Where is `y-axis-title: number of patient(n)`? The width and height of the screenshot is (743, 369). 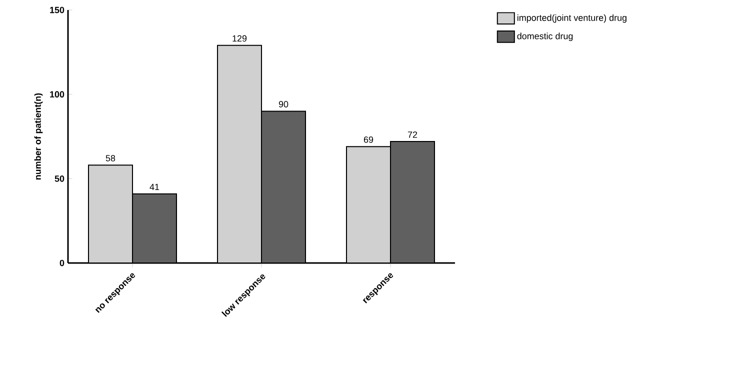
y-axis-title: number of patient(n) is located at coordinates (38, 136).